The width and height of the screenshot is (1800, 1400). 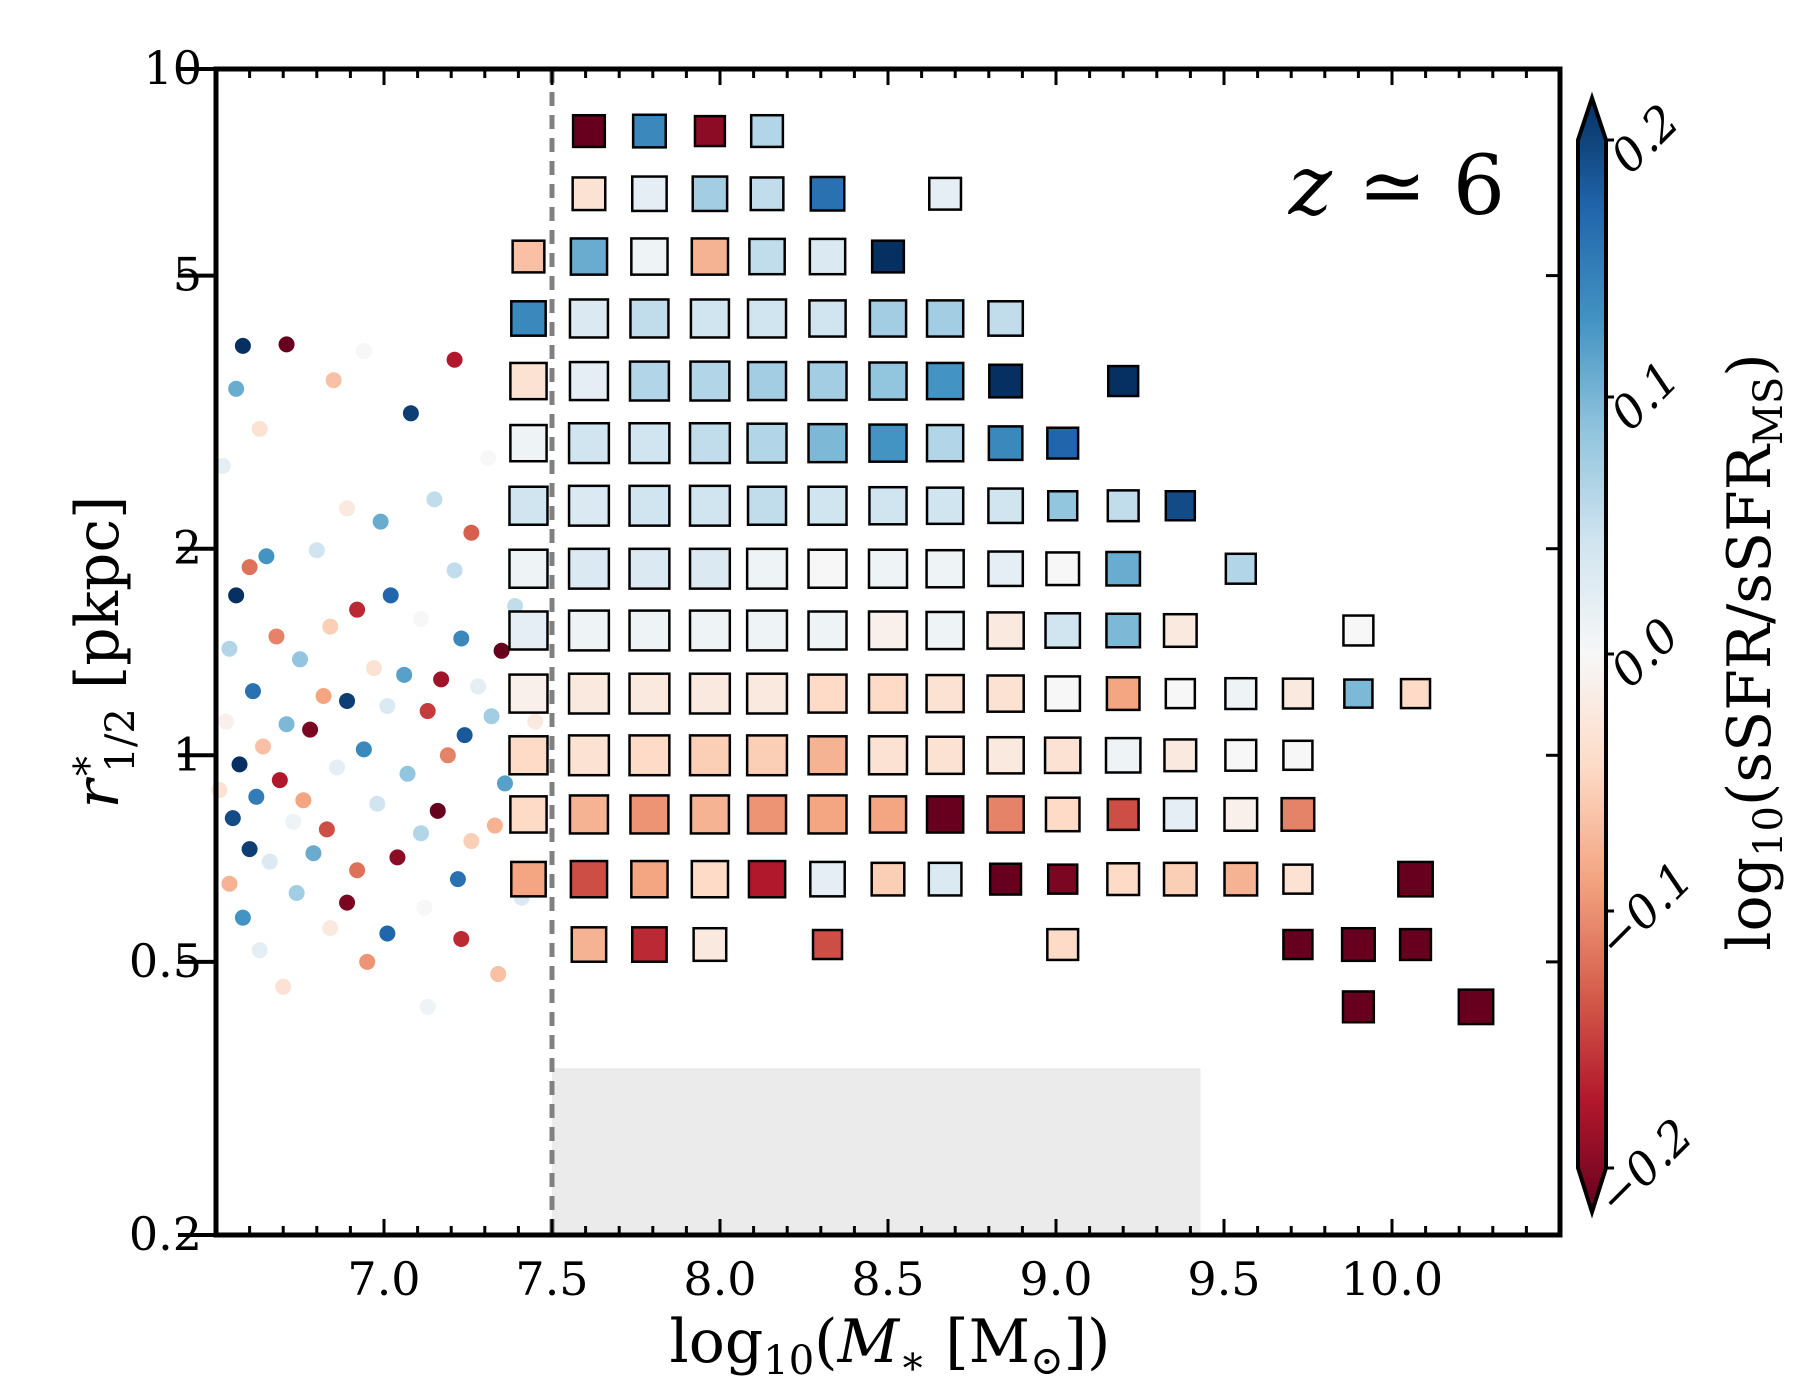 I want to click on x-tick-label: 7.0, so click(x=383, y=1279).